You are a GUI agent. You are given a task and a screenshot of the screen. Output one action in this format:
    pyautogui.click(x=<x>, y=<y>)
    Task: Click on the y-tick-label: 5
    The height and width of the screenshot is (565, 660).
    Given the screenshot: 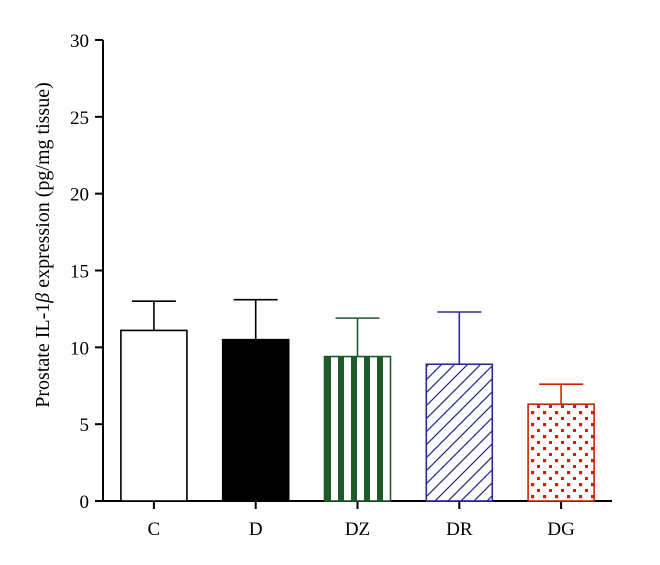 What is the action you would take?
    pyautogui.click(x=85, y=425)
    